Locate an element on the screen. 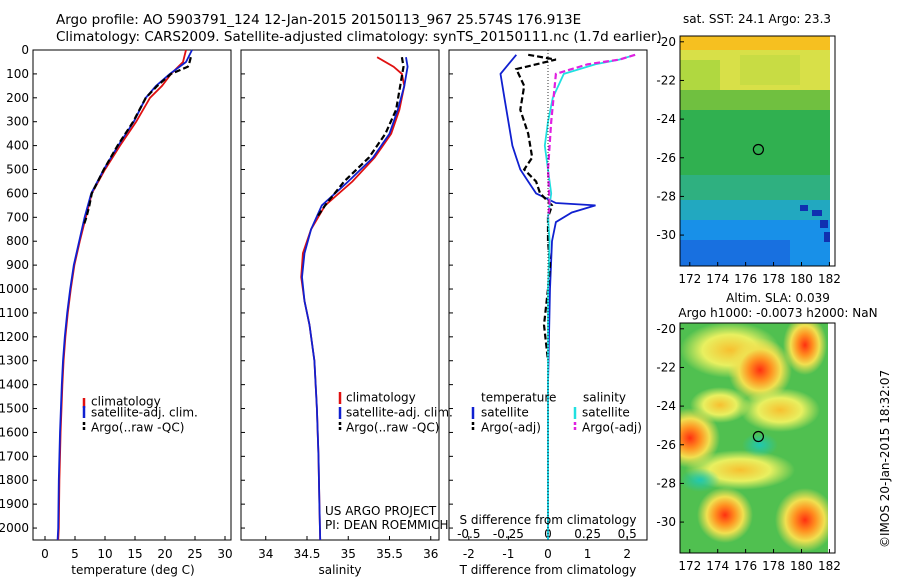 The image size is (900, 580). sst-map-title: sat. SST: 24.1 Argo: 23.3 is located at coordinates (757, 19).